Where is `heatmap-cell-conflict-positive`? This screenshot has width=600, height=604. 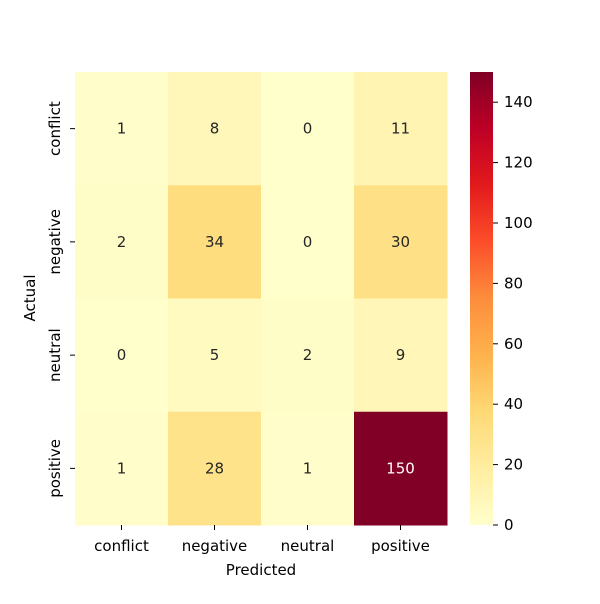
heatmap-cell-conflict-positive is located at coordinates (401, 129).